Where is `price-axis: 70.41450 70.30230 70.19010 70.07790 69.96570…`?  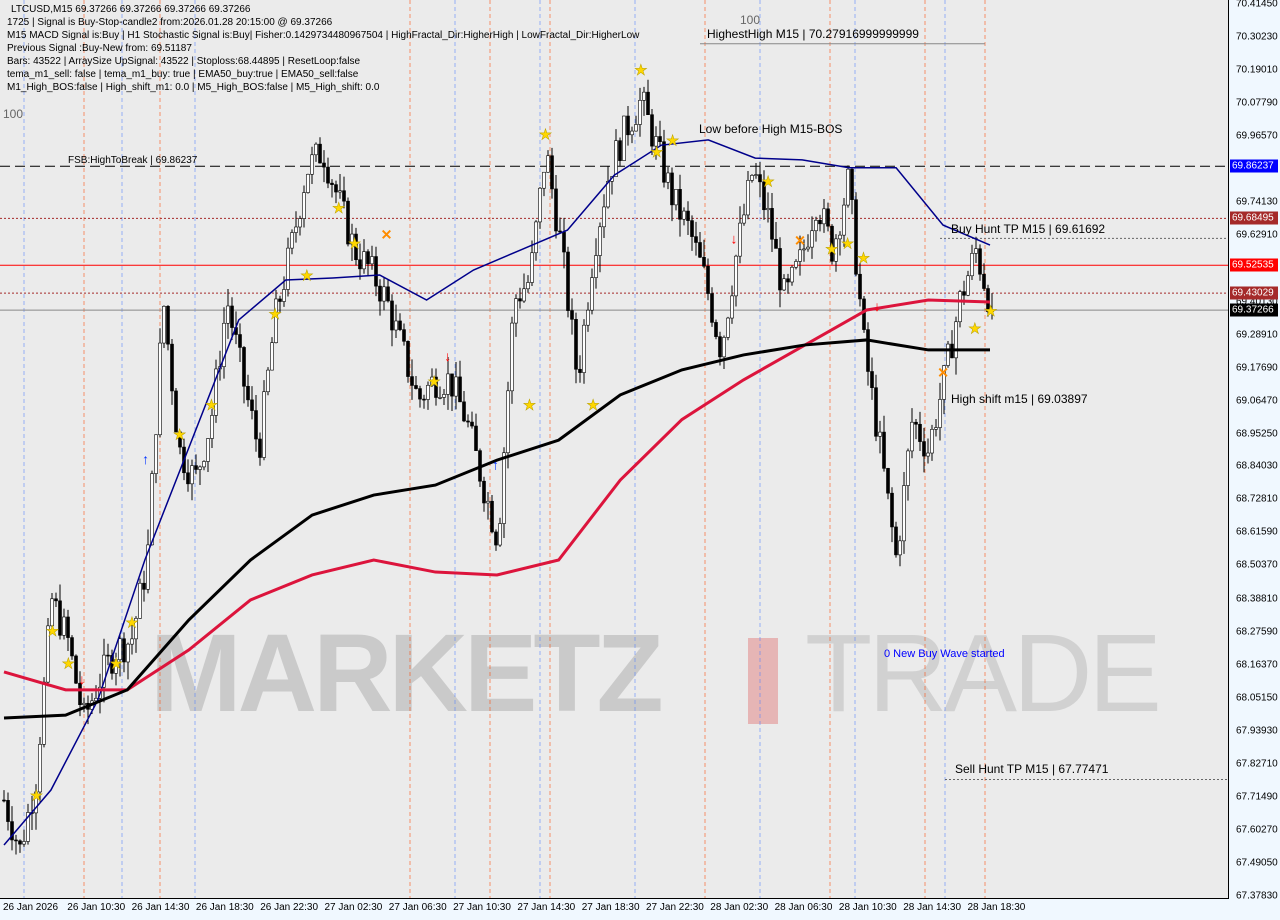 price-axis: 70.41450 70.30230 70.19010 70.07790 69.96570… is located at coordinates (1254, 451).